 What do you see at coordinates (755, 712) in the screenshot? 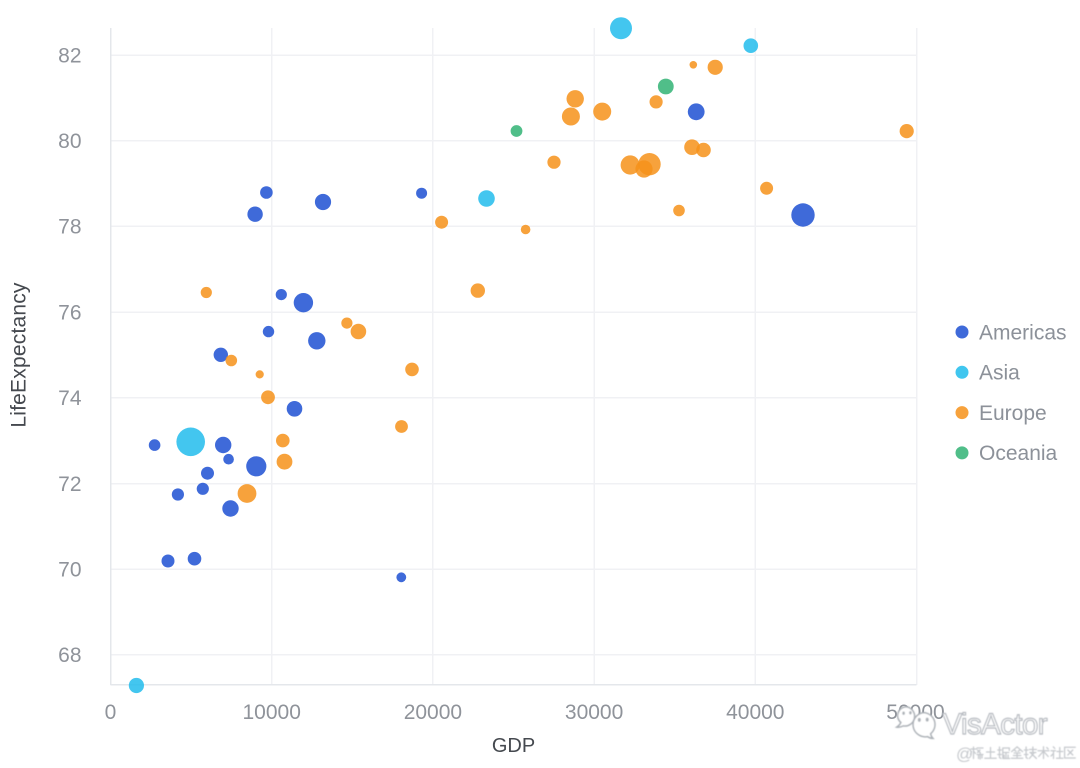
I see `svg-text: 40000` at bounding box center [755, 712].